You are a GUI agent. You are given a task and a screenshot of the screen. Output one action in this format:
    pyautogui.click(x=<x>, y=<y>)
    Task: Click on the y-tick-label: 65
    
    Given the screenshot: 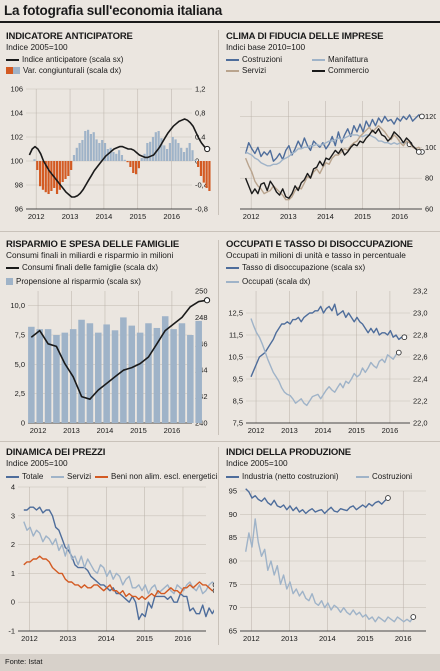 What is the action you would take?
    pyautogui.click(x=233, y=631)
    